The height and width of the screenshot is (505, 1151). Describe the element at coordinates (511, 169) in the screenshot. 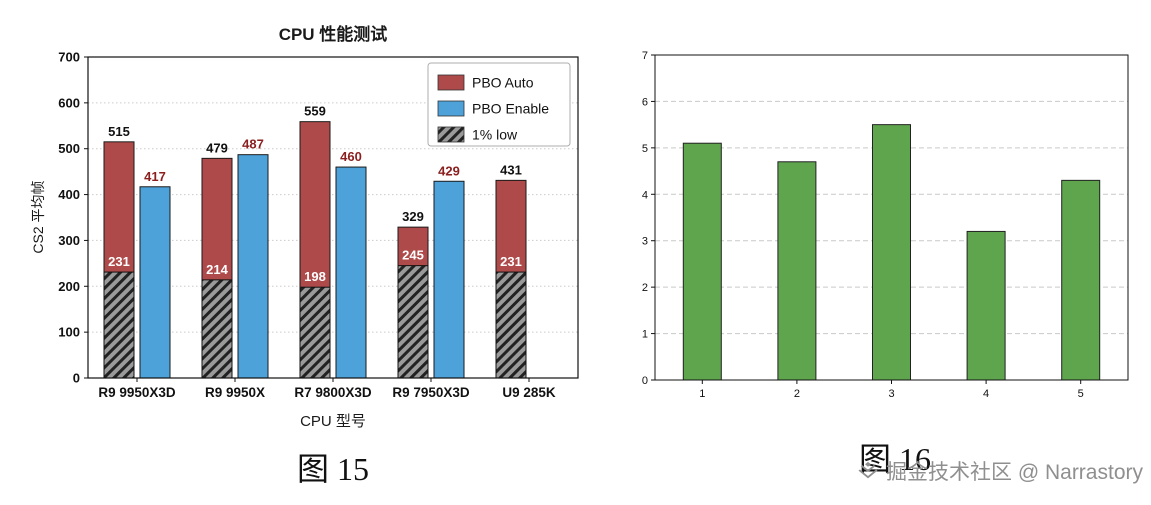

I see `value-label: 431` at that location.